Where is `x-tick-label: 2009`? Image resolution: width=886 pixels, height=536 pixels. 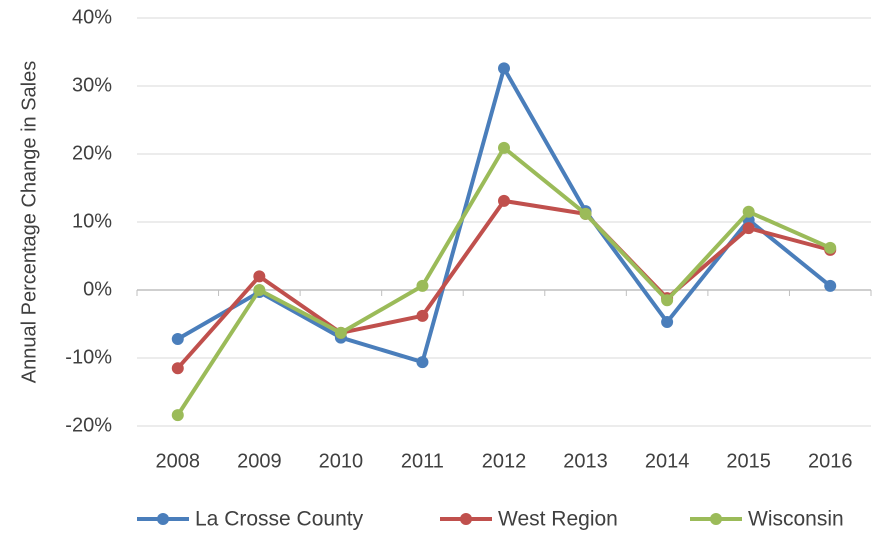
x-tick-label: 2009 is located at coordinates (259, 461).